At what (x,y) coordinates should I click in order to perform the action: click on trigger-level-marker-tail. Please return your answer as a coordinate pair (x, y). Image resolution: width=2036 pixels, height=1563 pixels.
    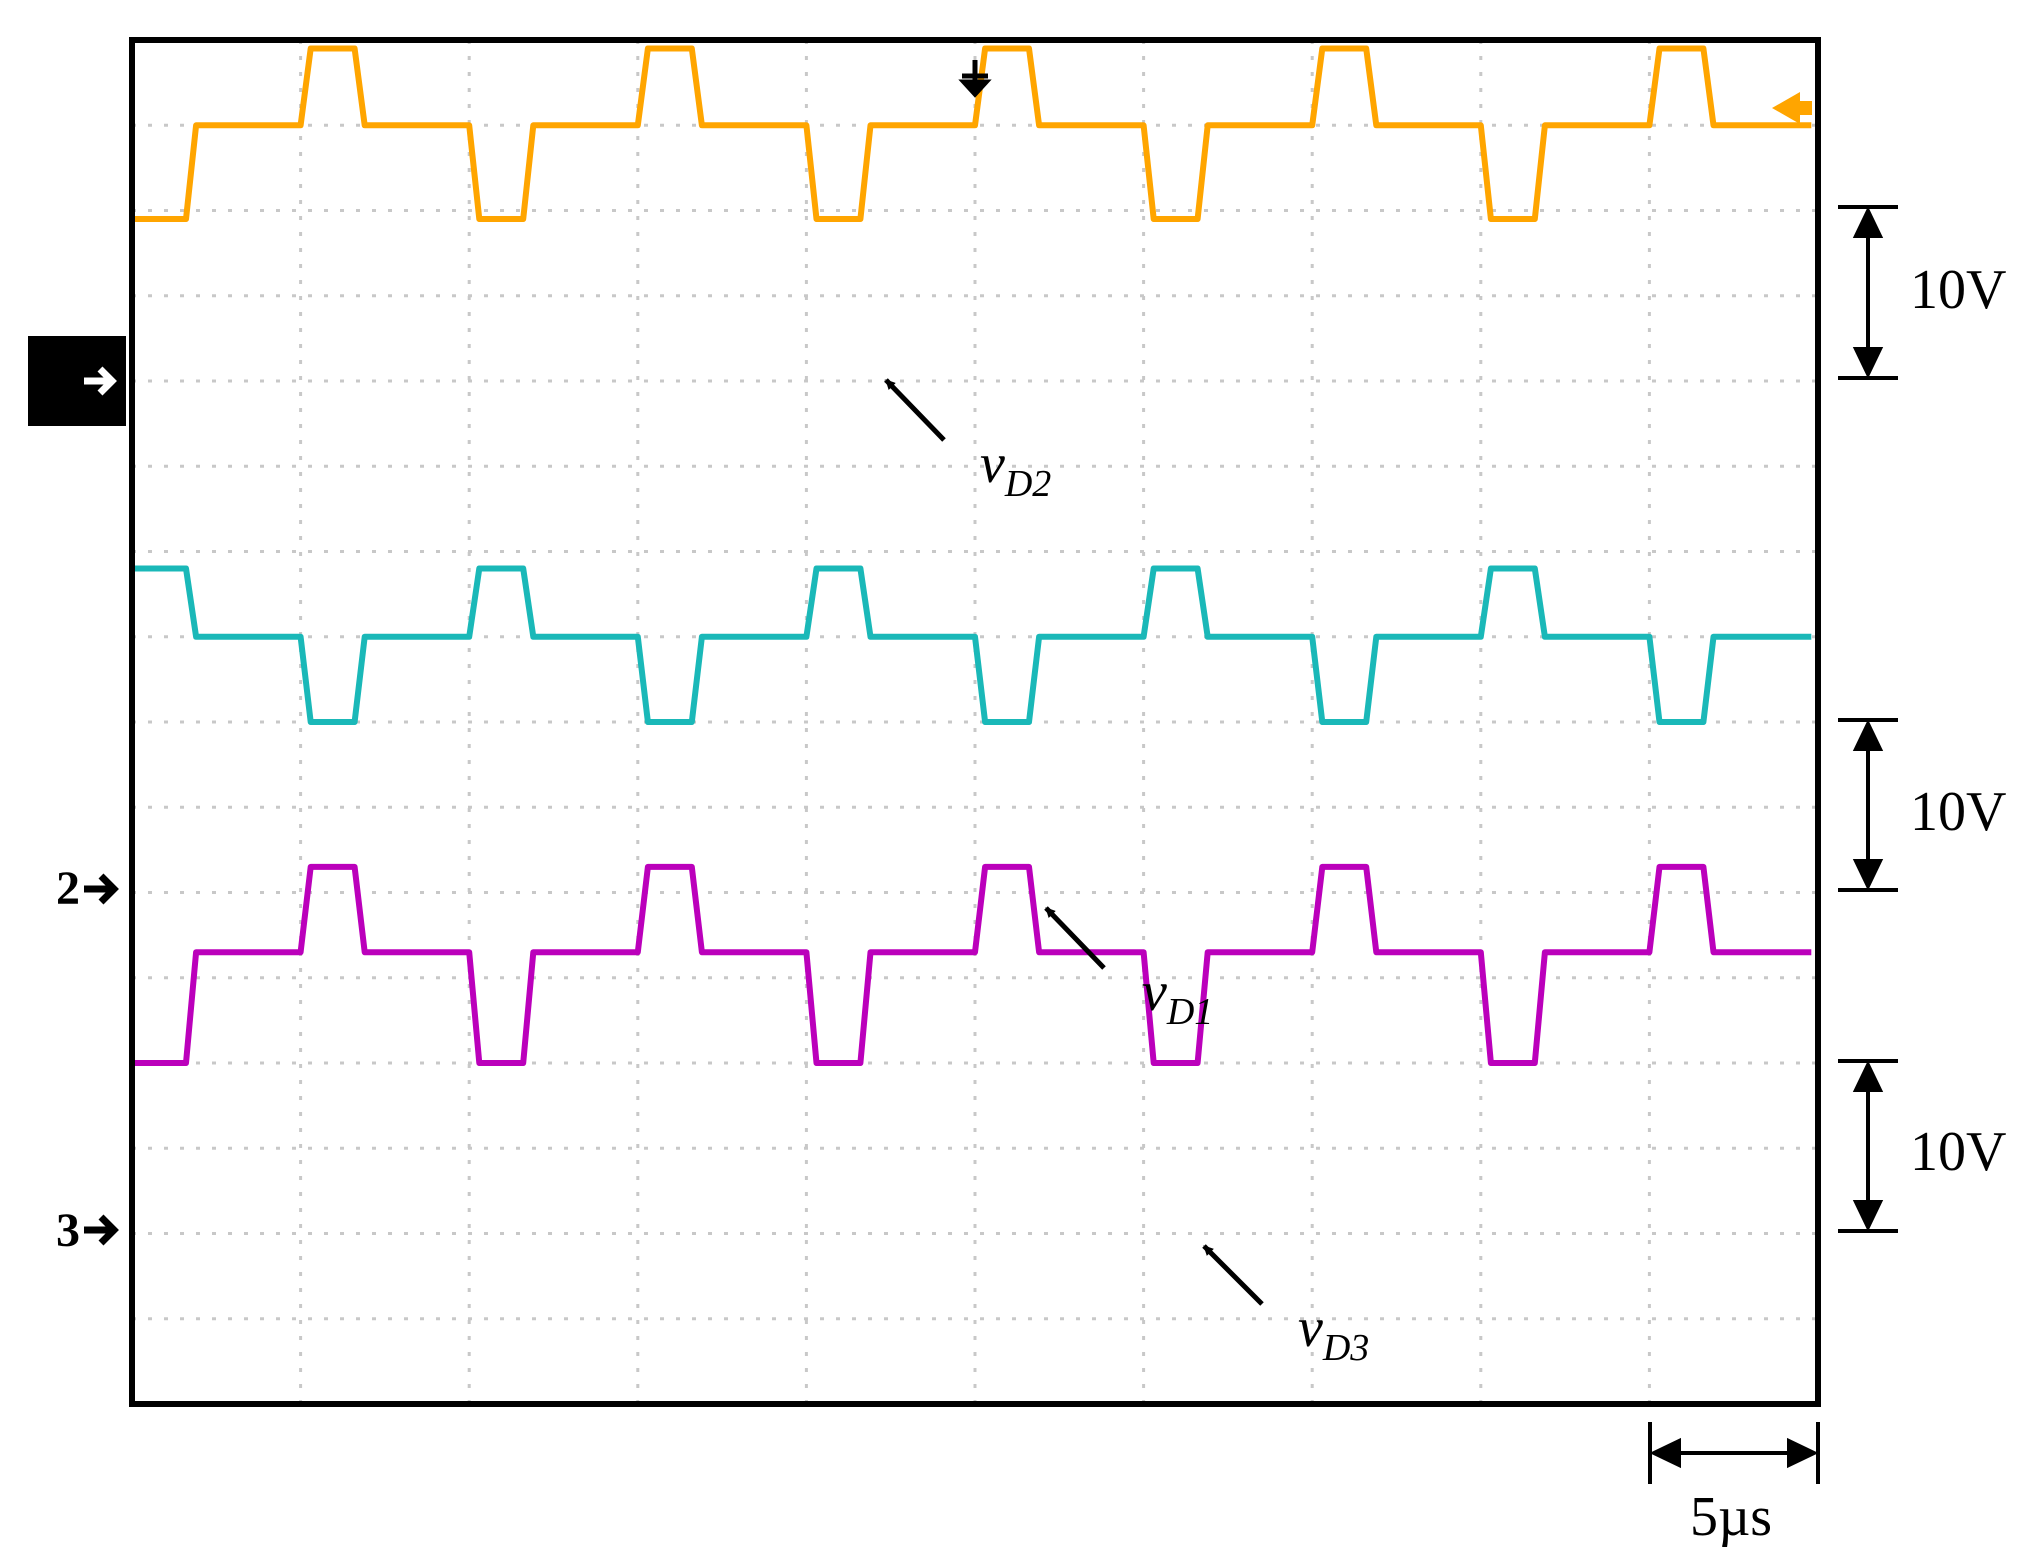
    Looking at the image, I should click on (1806, 108).